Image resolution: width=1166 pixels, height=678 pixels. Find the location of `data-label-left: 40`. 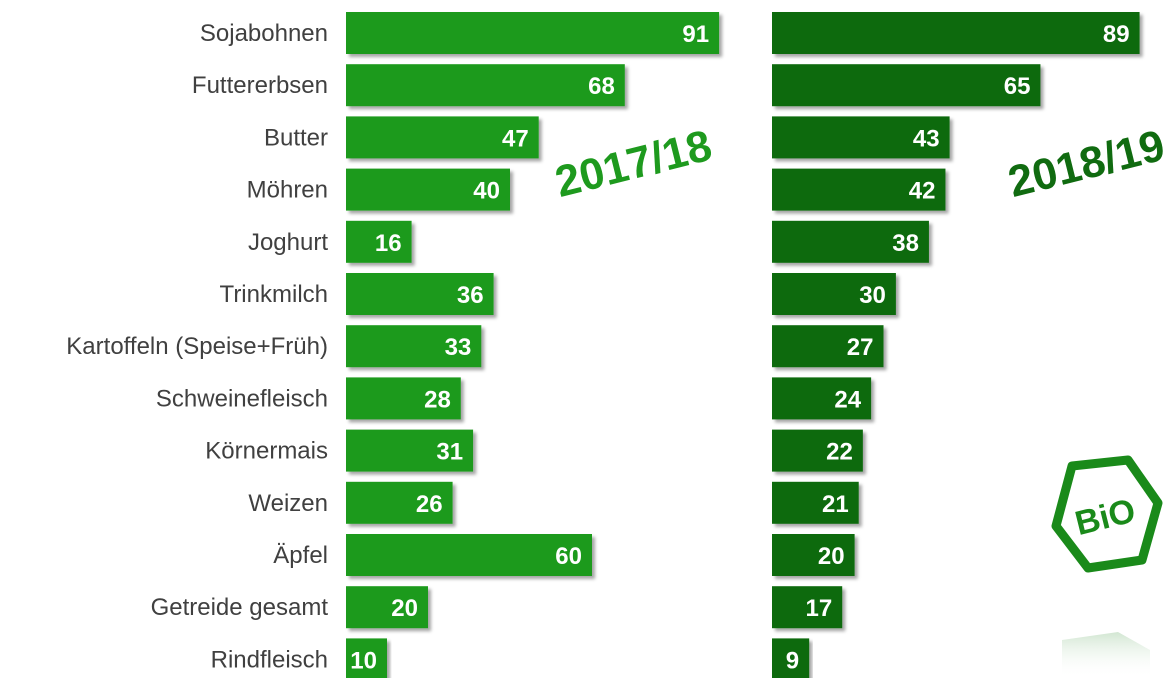

data-label-left: 40 is located at coordinates (486, 191).